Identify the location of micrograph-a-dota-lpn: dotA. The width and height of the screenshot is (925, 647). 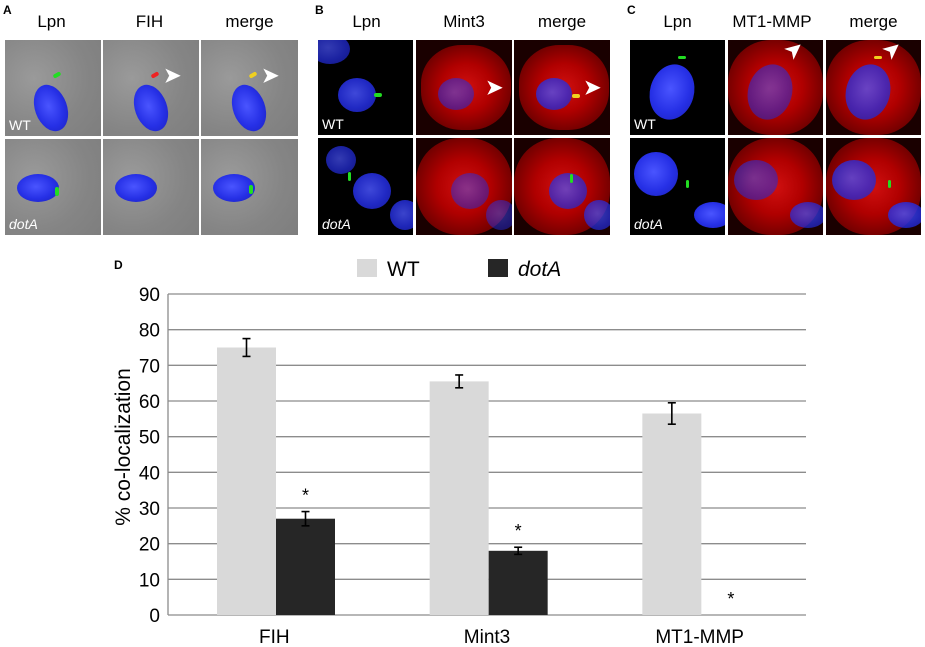
(53, 187).